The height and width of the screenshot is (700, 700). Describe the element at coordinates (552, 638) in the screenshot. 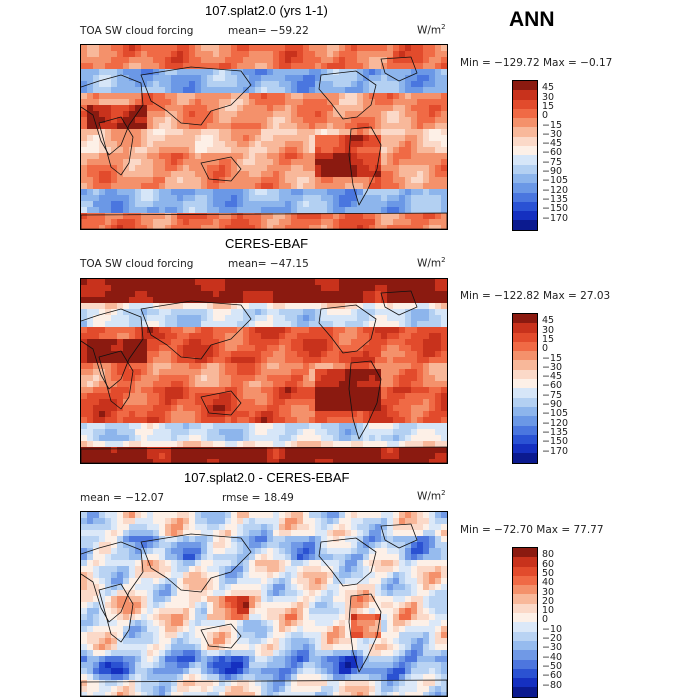

I see `colorbar-tick-label: −20` at that location.